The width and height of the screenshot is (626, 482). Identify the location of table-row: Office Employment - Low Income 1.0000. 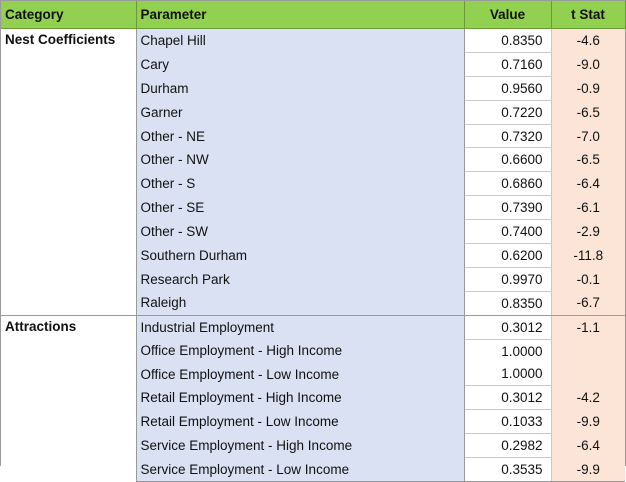
(313, 374).